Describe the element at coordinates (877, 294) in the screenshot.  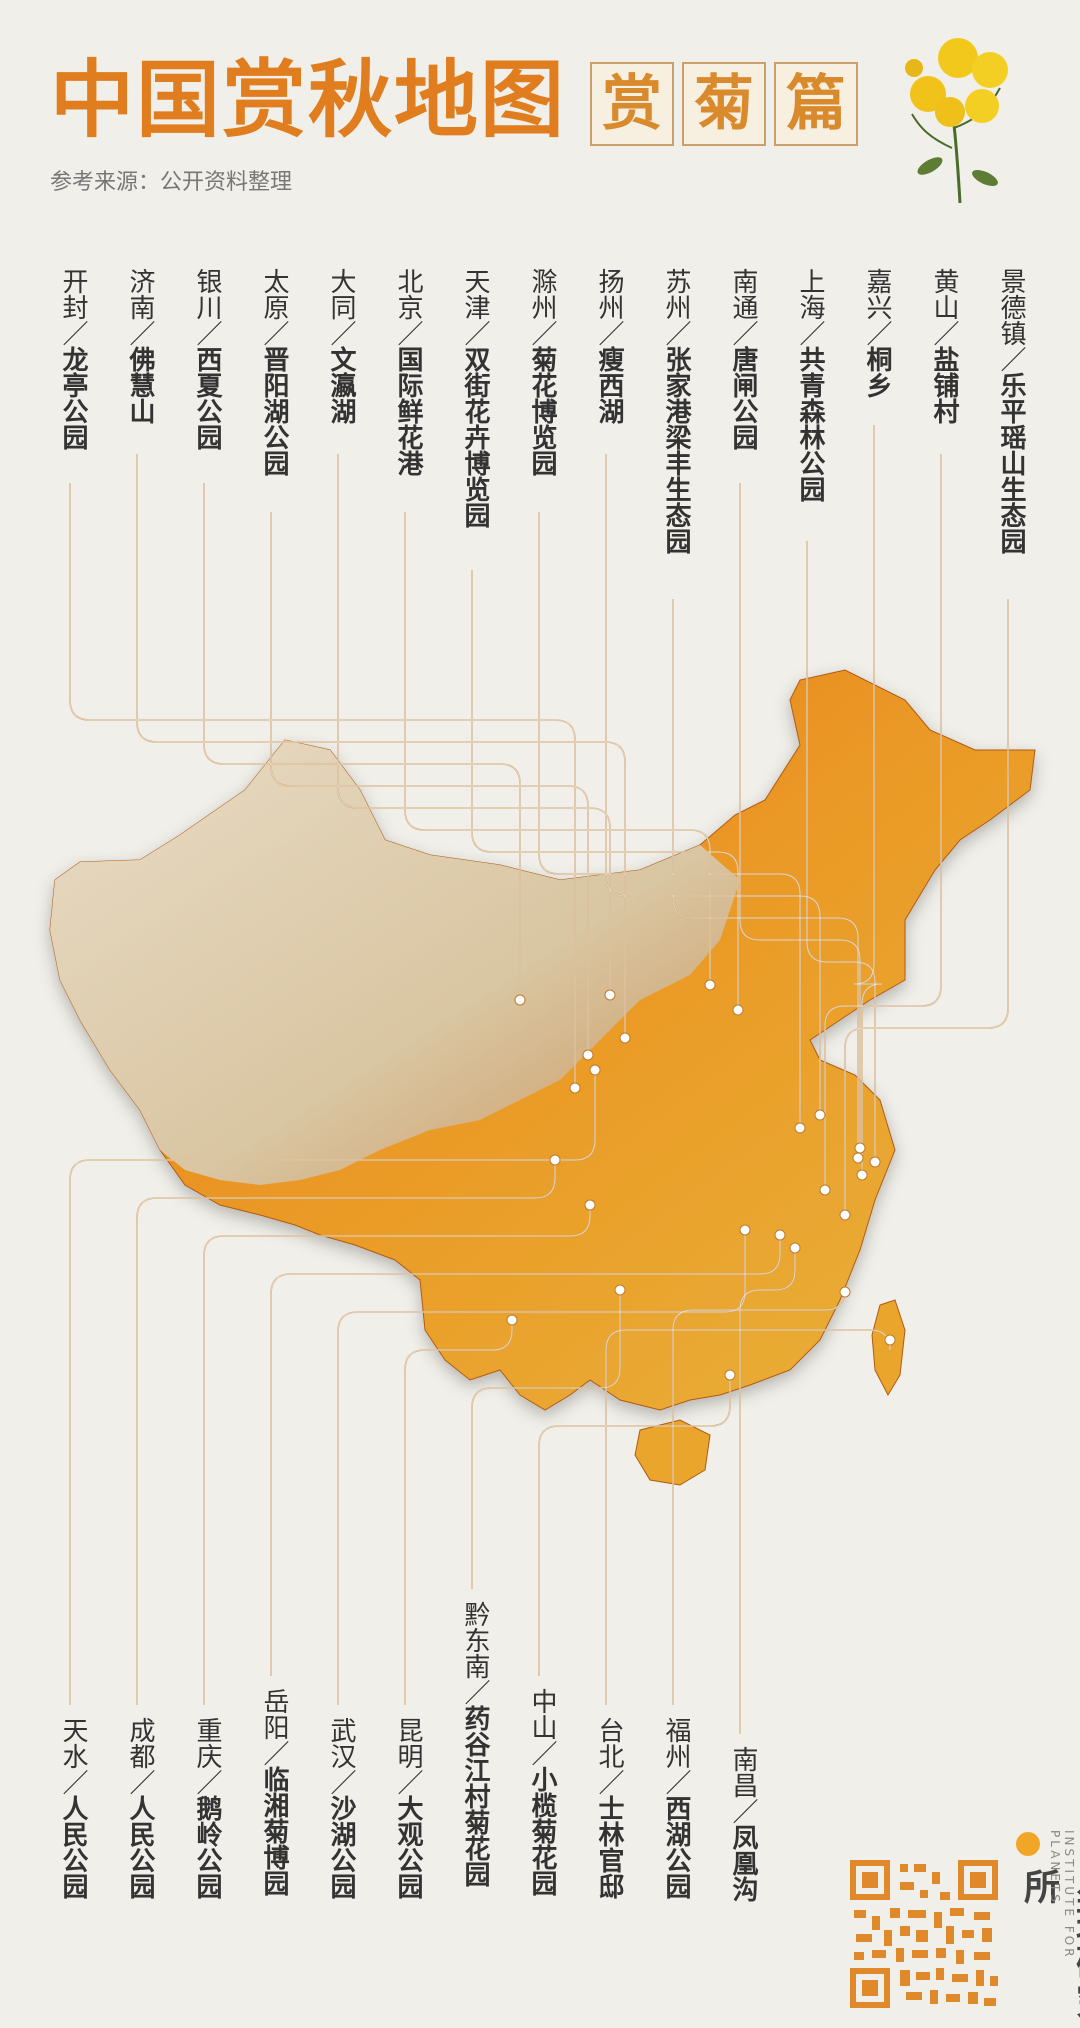
I see `city-name: 嘉兴` at that location.